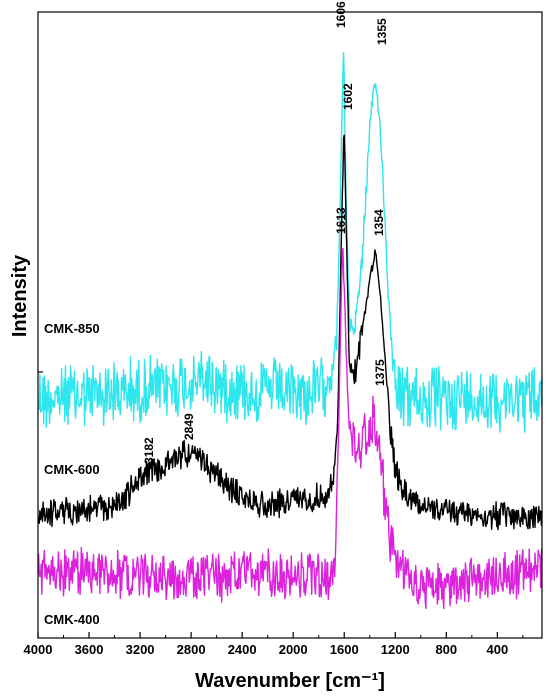 The height and width of the screenshot is (697, 550). Describe the element at coordinates (379, 222) in the screenshot. I see `peak-label-1354: 1354` at that location.